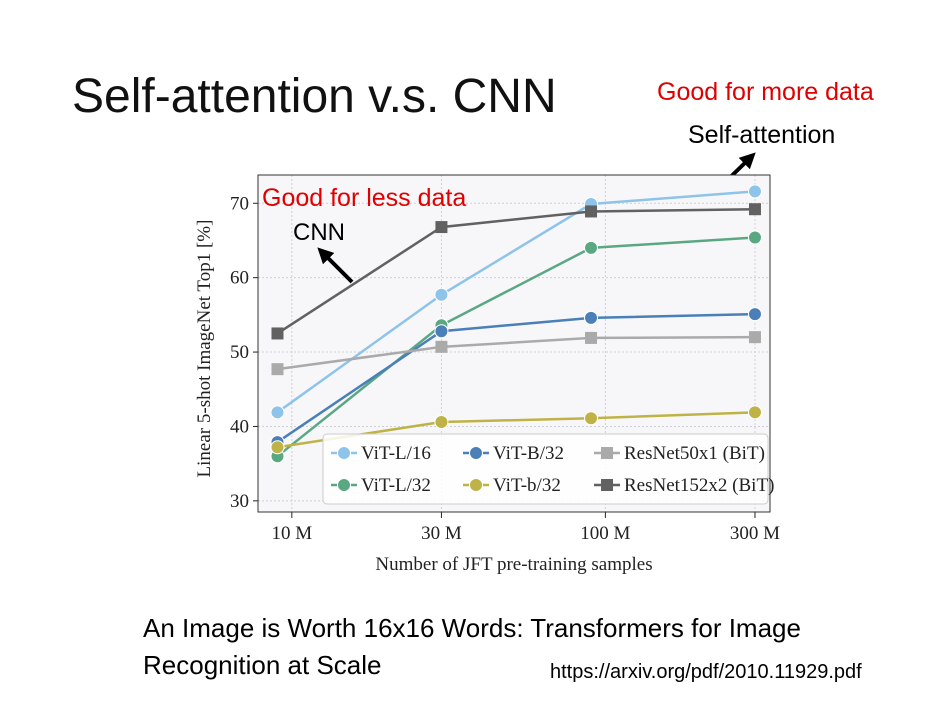 The width and height of the screenshot is (951, 702). Describe the element at coordinates (527, 485) in the screenshot. I see `legend-label: ViT-b/32` at that location.